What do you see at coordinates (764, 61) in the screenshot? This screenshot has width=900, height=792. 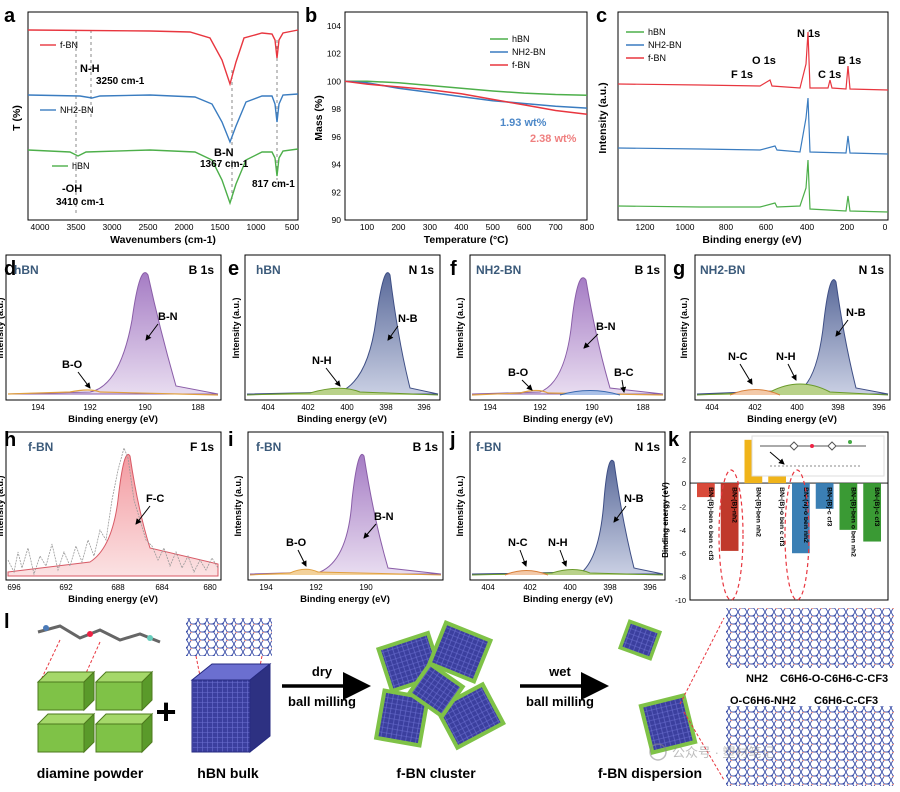 I see `peak-o1s: O 1s` at bounding box center [764, 61].